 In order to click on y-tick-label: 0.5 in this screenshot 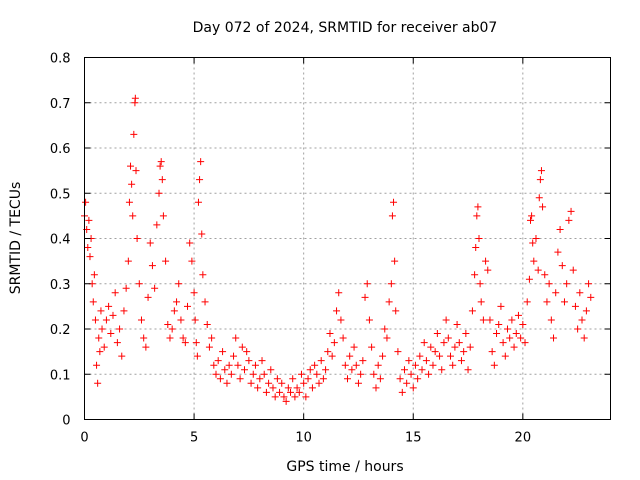, I will do `click(60, 194)`.